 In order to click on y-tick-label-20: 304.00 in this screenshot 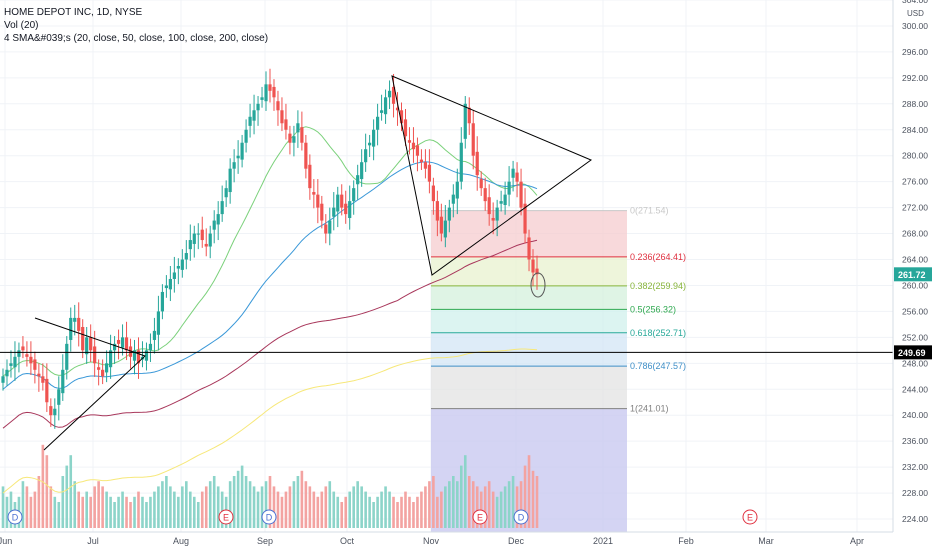, I will do `click(915, 2)`.